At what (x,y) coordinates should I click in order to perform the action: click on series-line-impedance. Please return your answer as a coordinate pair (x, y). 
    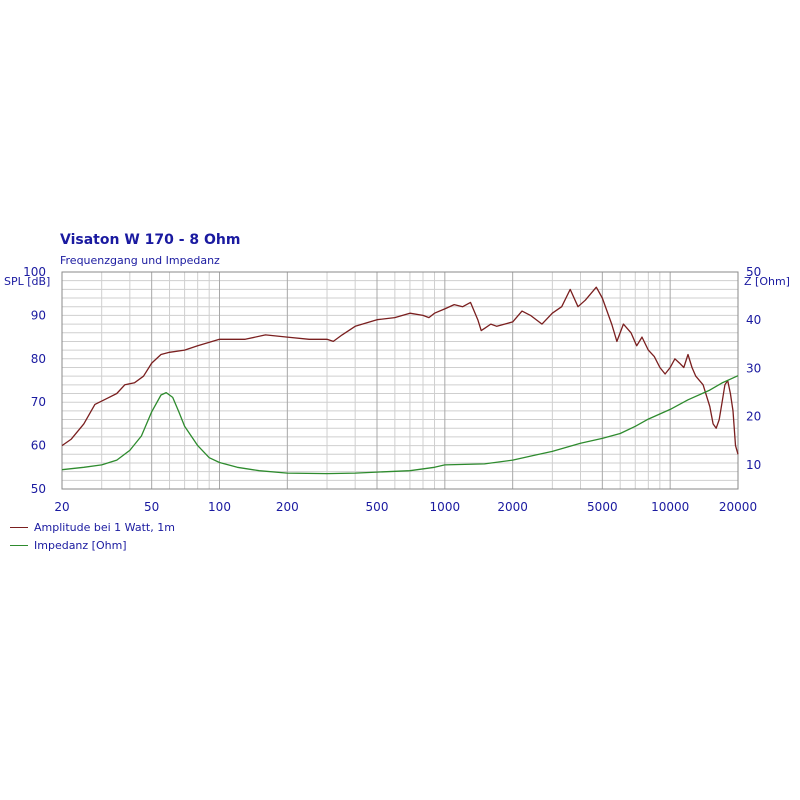
    Looking at the image, I should click on (400, 425).